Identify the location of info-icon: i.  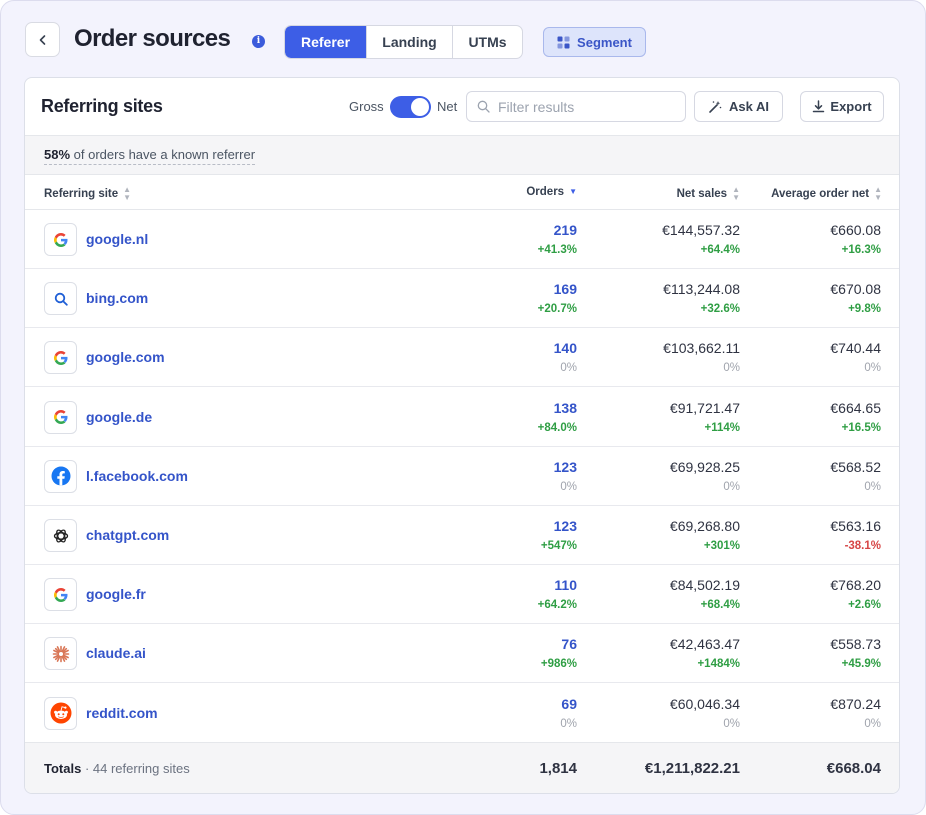
(258, 41).